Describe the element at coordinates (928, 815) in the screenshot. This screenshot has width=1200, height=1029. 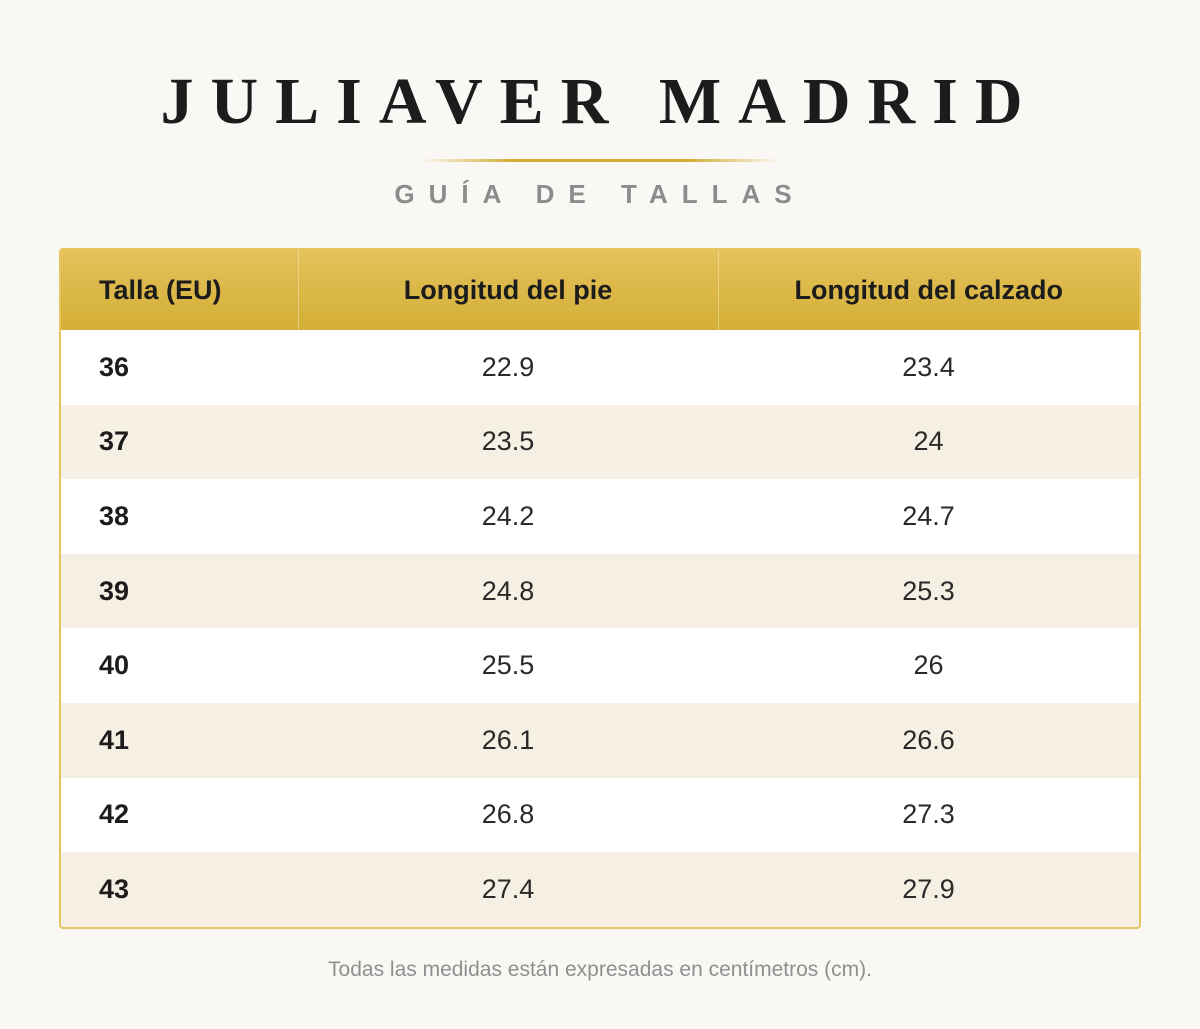
I see `shoe-length-cell: 27.3` at that location.